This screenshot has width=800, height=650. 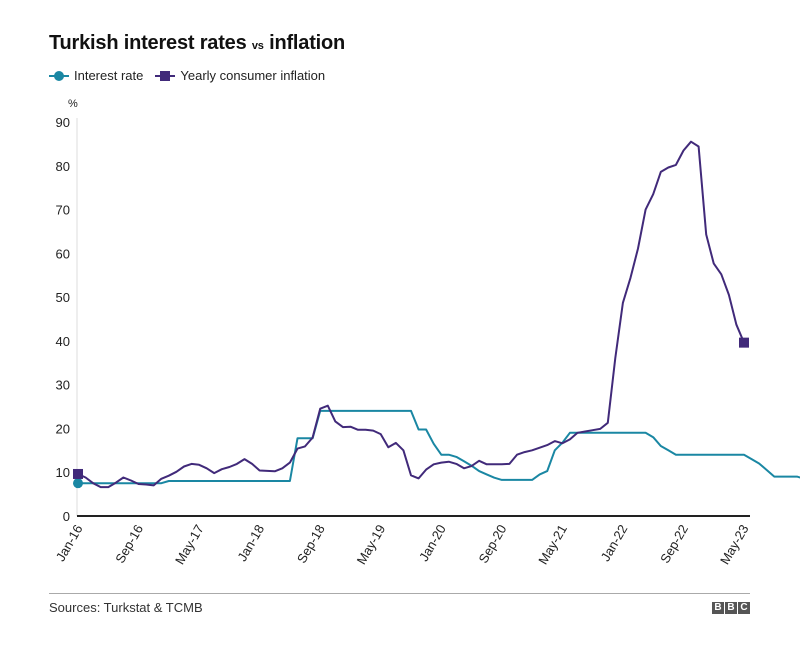 What do you see at coordinates (63, 210) in the screenshot?
I see `y-tick-label: 70` at bounding box center [63, 210].